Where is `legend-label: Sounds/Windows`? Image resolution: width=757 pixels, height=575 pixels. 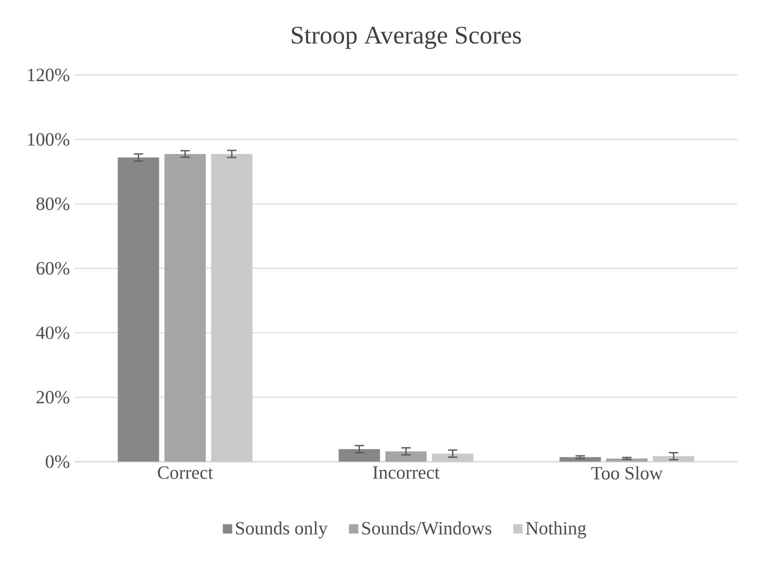
legend-label: Sounds/Windows is located at coordinates (427, 528).